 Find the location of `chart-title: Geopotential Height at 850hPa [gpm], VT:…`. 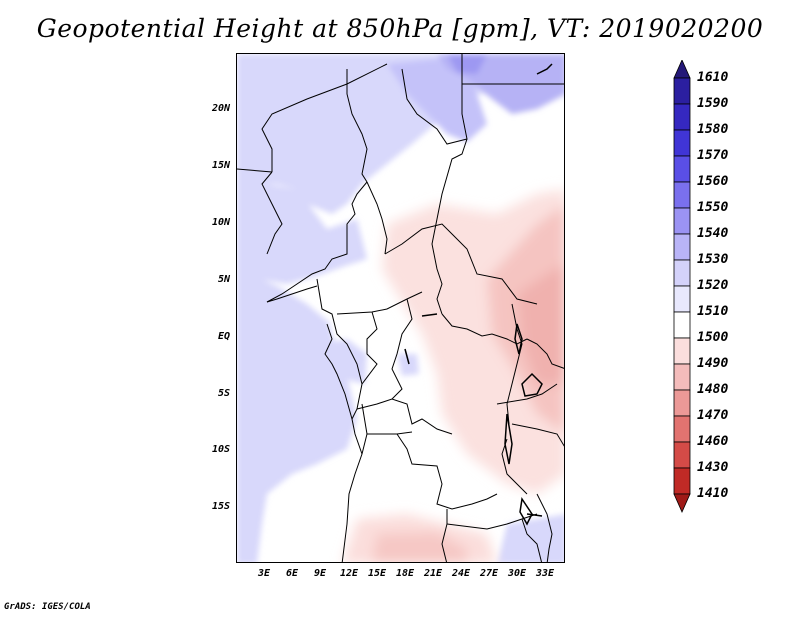

chart-title: Geopotential Height at 850hPa [gpm], VT:… is located at coordinates (400, 28).